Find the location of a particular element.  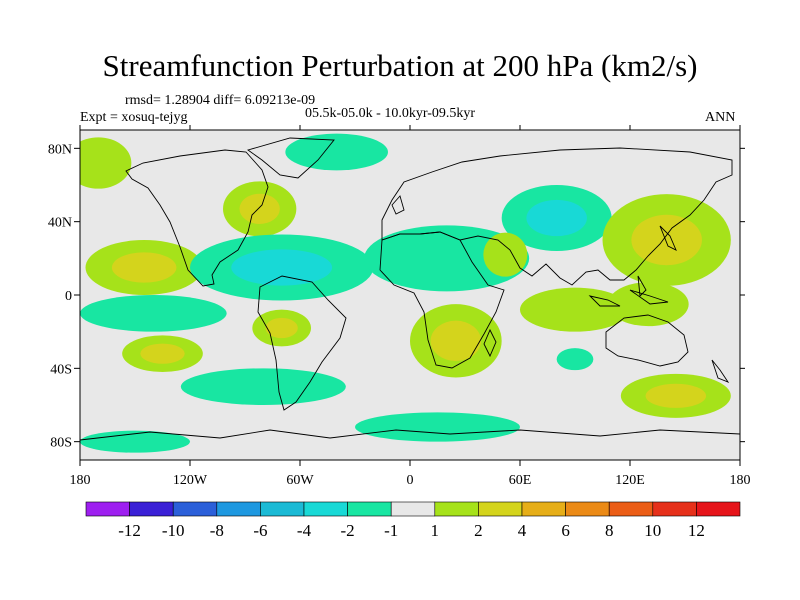

colorbar-label: 1 is located at coordinates (435, 530).